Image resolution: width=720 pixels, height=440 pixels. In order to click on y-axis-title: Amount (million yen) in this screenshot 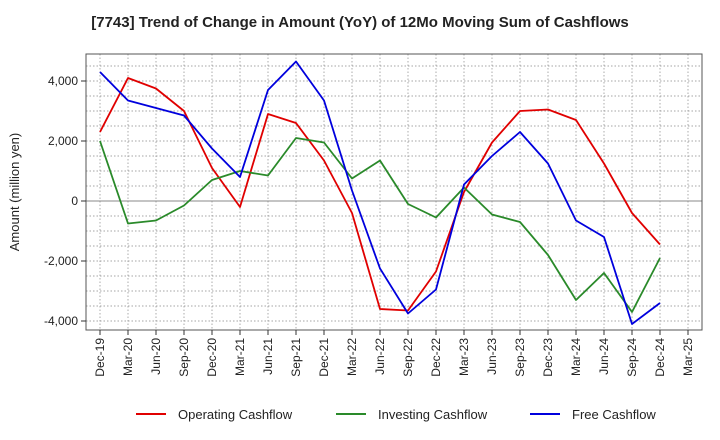, I will do `click(14, 192)`.